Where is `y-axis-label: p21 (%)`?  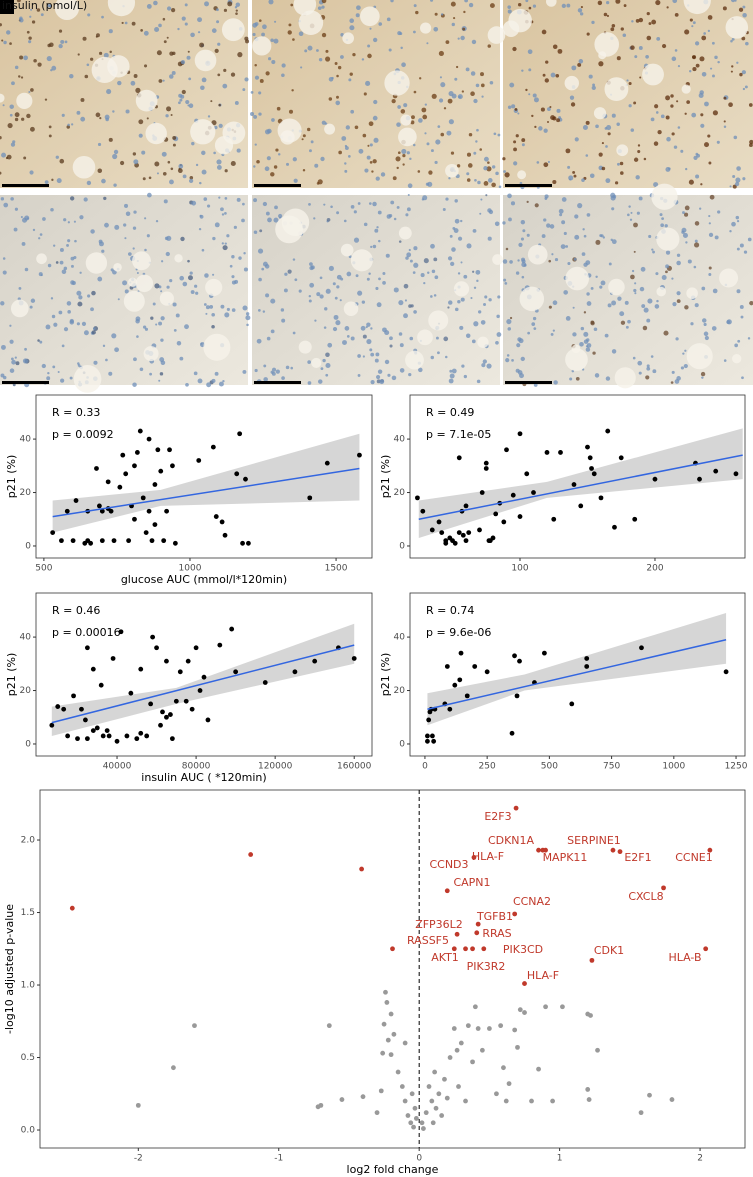 y-axis-label: p21 (%) is located at coordinates (385, 477).